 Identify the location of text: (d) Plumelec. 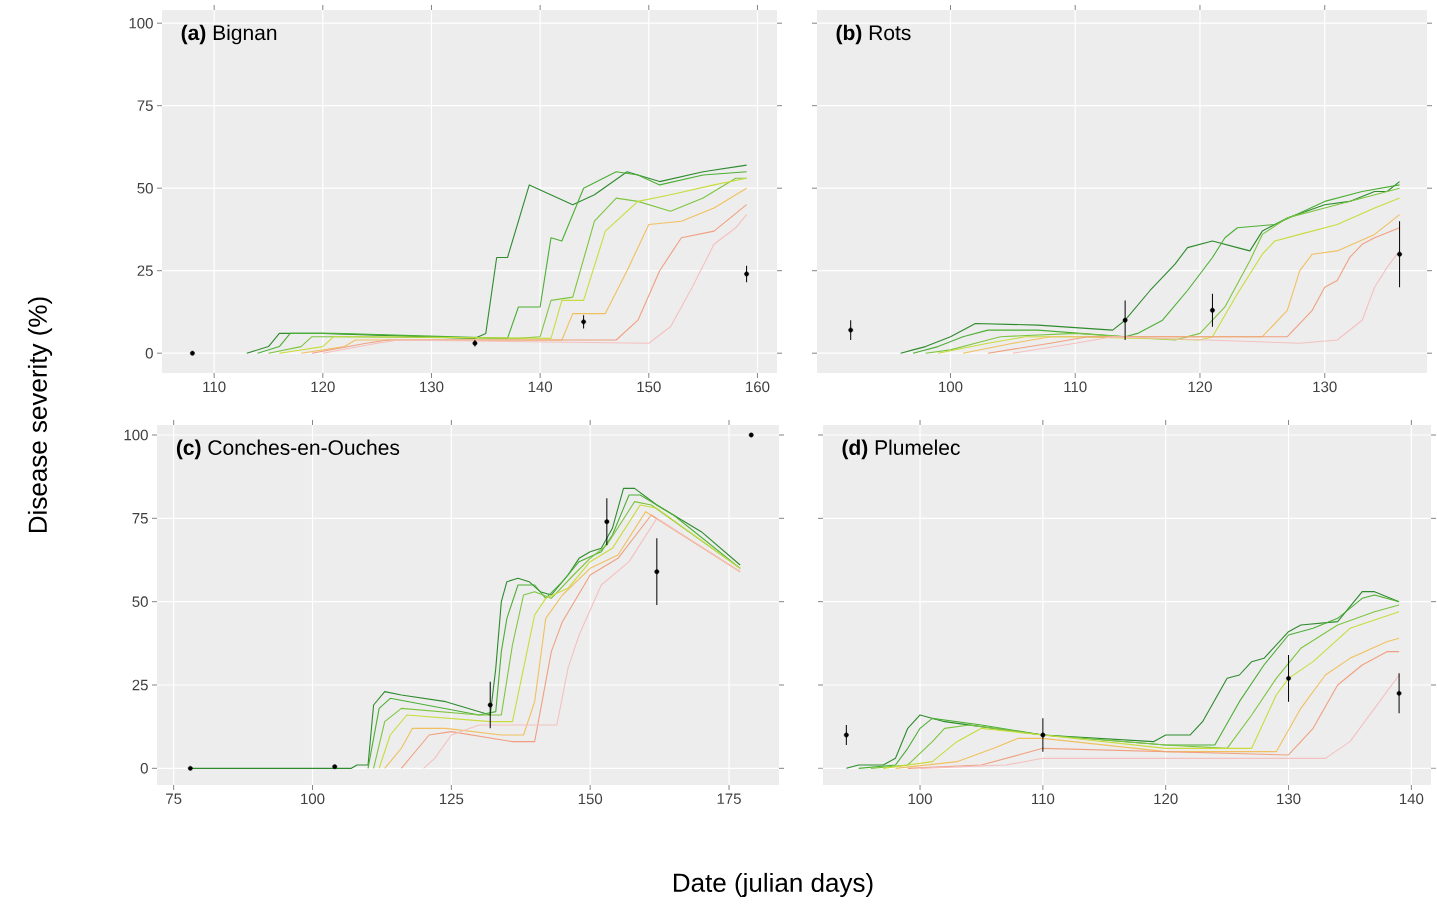
(901, 449).